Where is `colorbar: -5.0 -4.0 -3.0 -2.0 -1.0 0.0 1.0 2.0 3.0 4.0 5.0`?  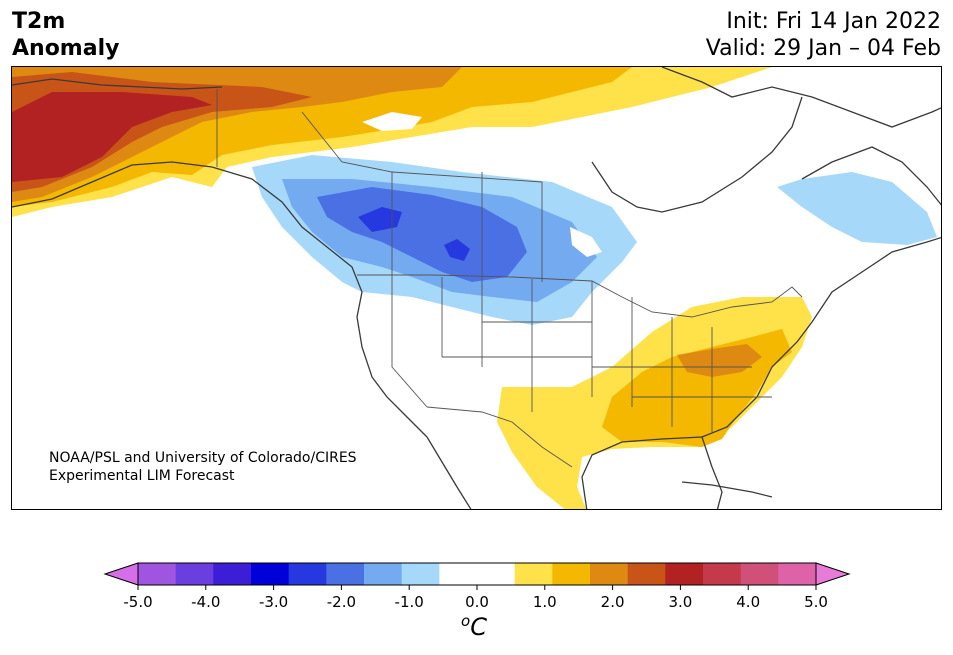 colorbar: -5.0 -4.0 -3.0 -2.0 -1.0 0.0 1.0 2.0 3.0 4.0 5.0 is located at coordinates (477, 586).